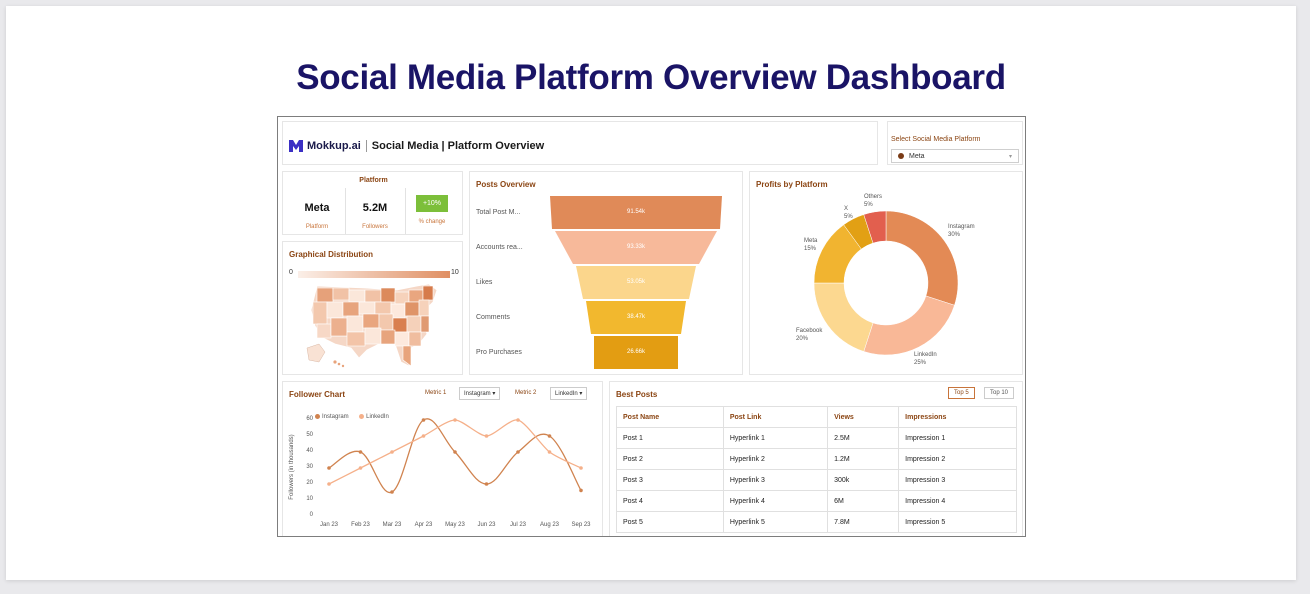 This screenshot has height=594, width=1310. I want to click on donut-label-linkedin: LinkedIn 25%, so click(925, 359).